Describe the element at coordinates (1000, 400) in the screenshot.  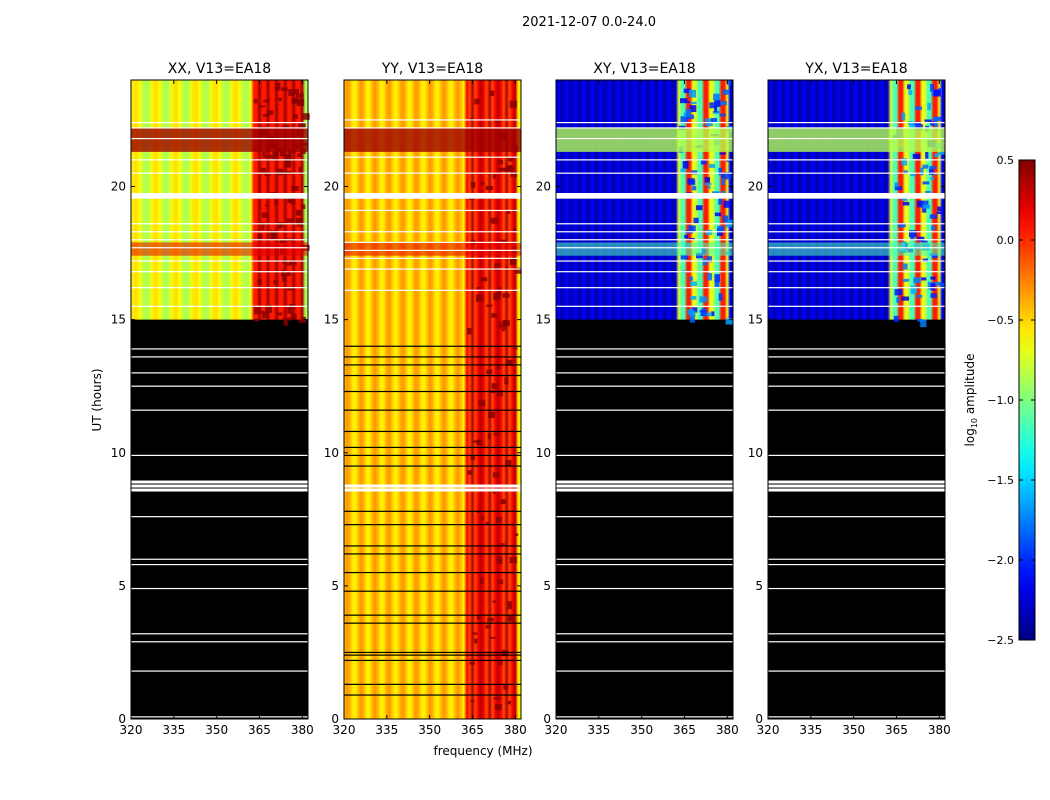
I see `colorbar-tick-label: −1.0` at that location.